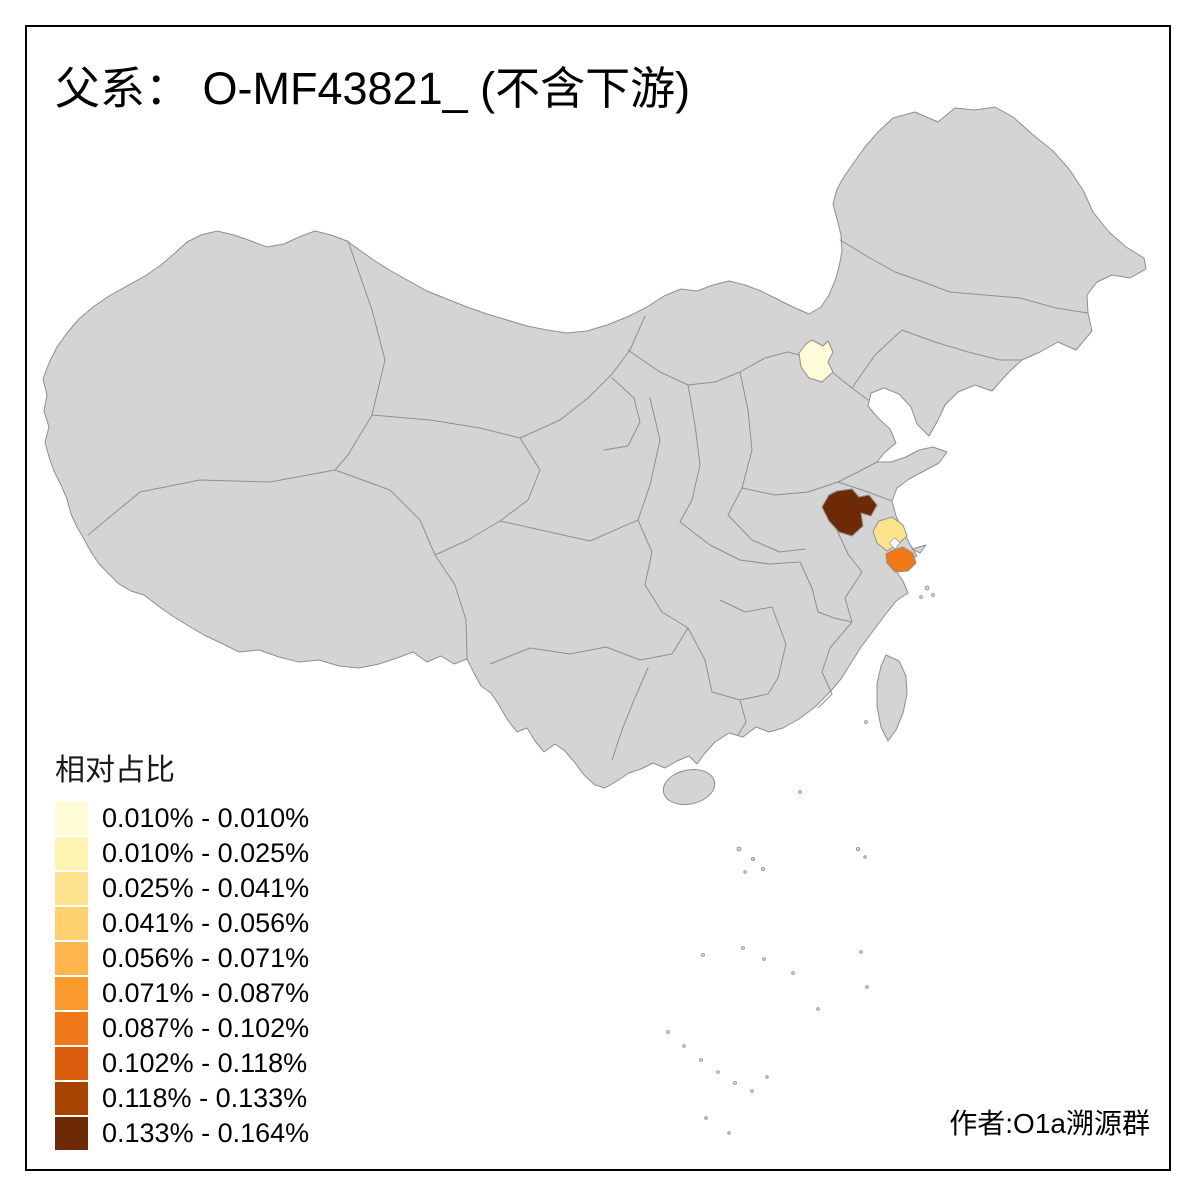 The width and height of the screenshot is (1200, 1200). Describe the element at coordinates (800, 860) in the screenshot. I see `south-china-sea-islands` at that location.